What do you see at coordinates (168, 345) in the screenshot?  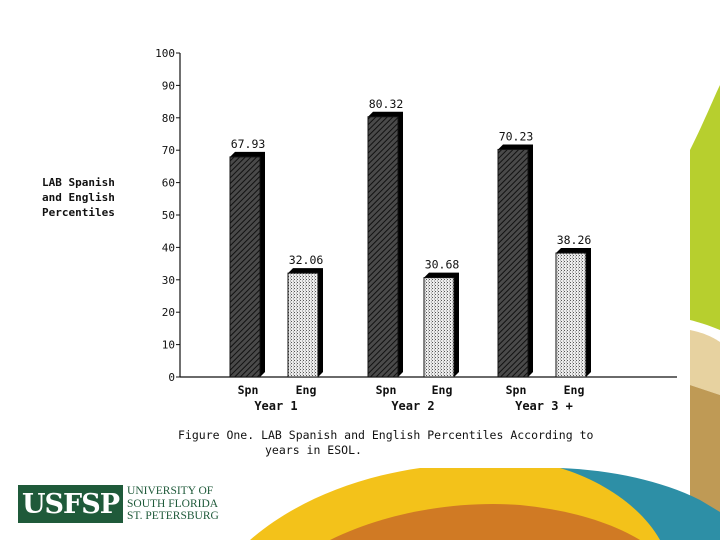 I see `y-tick-label: 10` at bounding box center [168, 345].